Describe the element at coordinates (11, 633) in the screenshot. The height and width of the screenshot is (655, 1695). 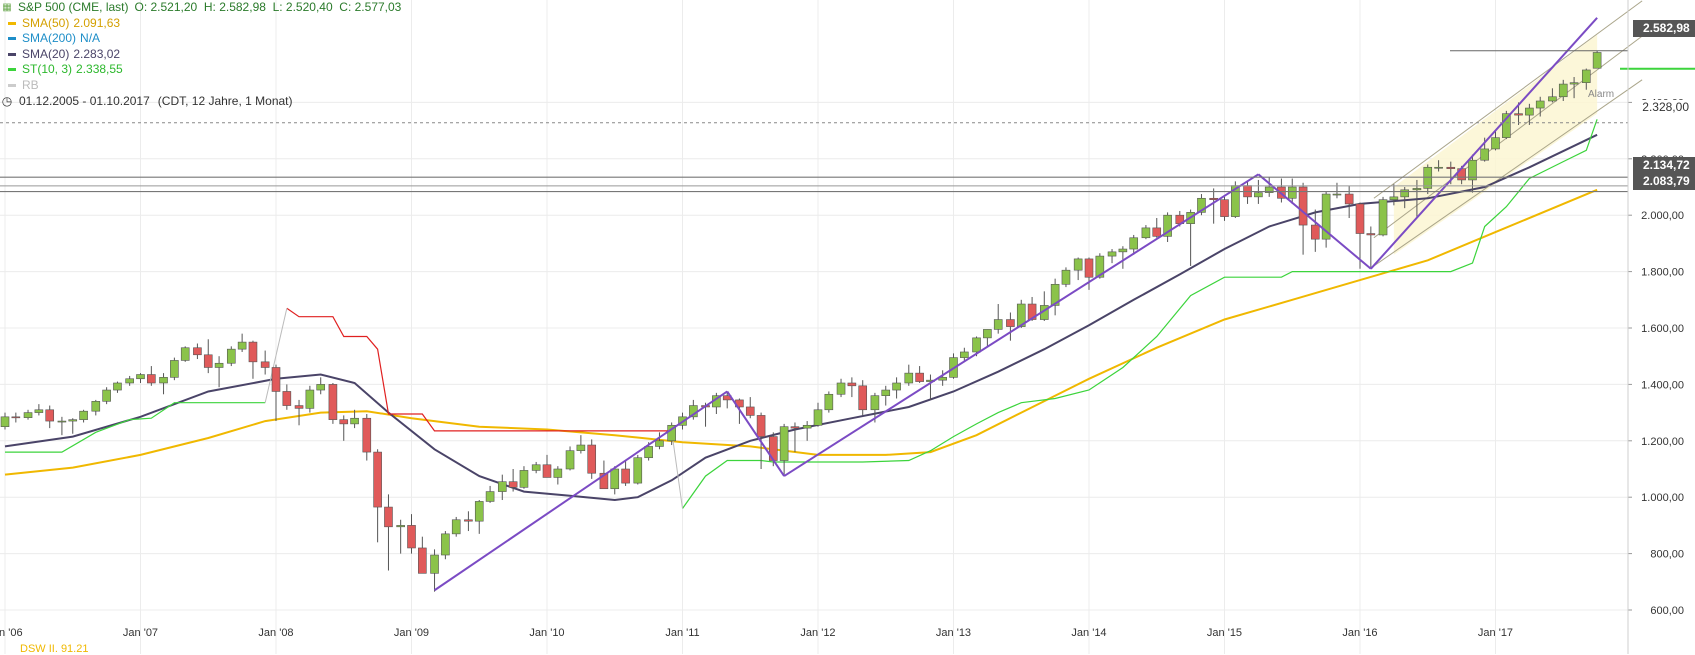
I see `x-tick-label: Jan '06` at that location.